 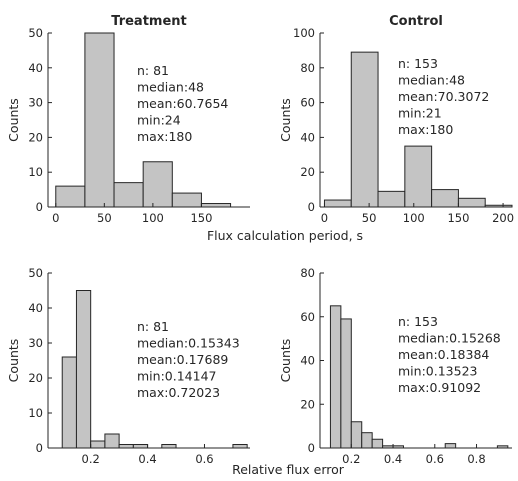 What do you see at coordinates (182, 359) in the screenshot?
I see `stats-line-2: mean:0.17689` at bounding box center [182, 359].